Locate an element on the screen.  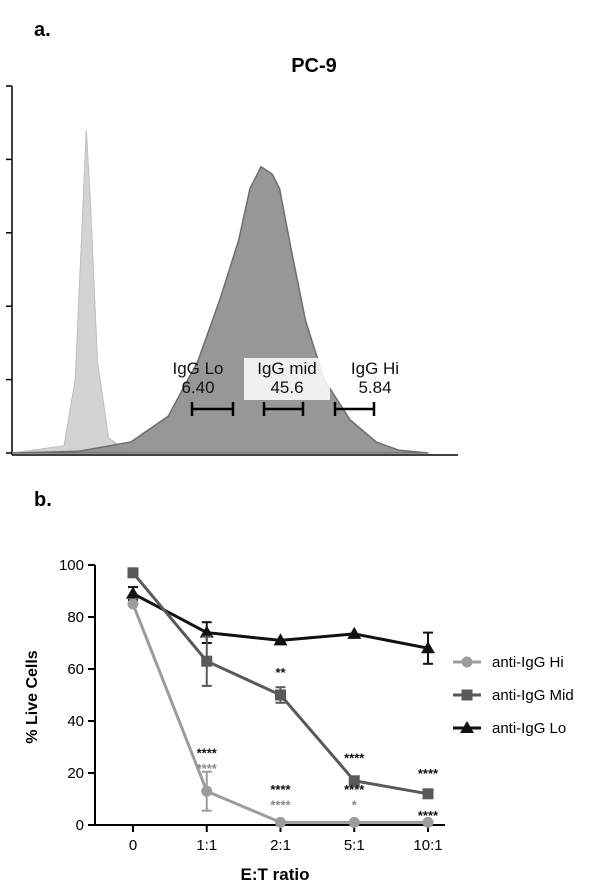
gate-hi-name: IgG Hi is located at coordinates (375, 368).